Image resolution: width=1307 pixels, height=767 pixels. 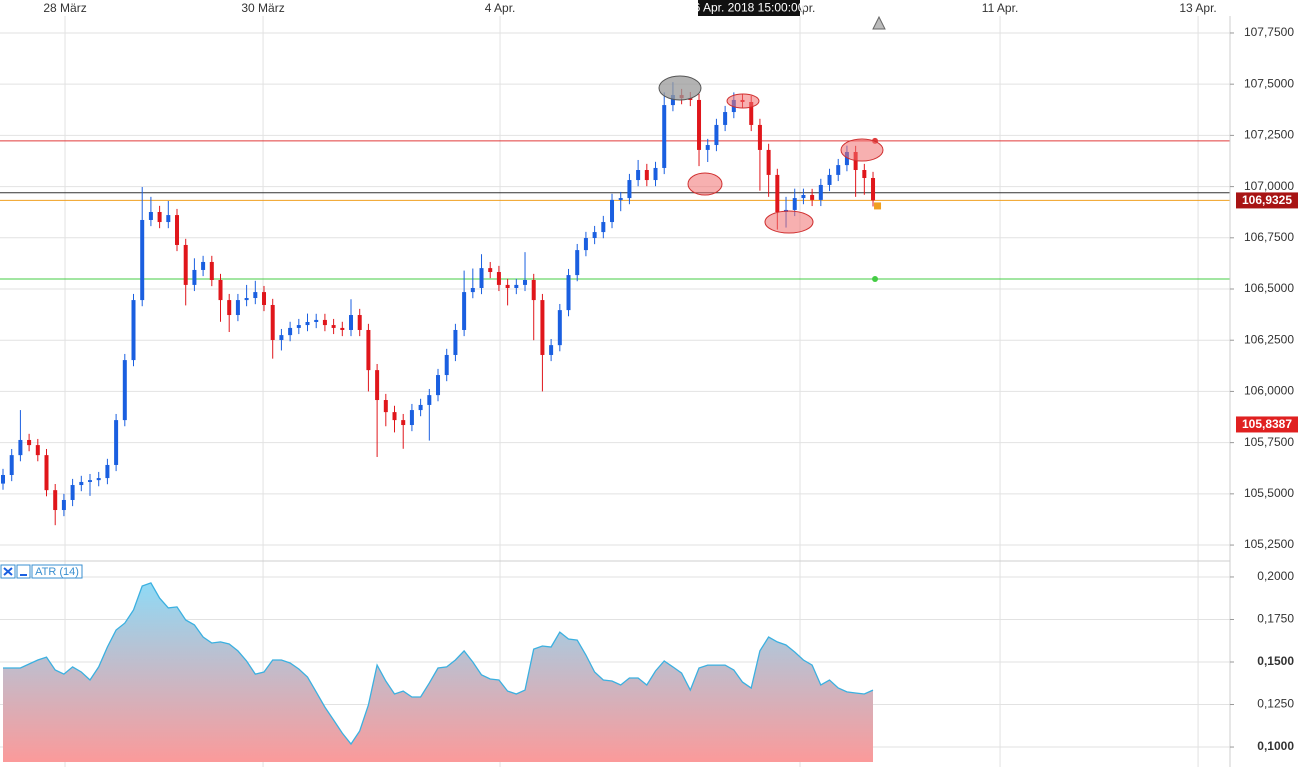 I want to click on y-tick-label: 105,5000, so click(x=1269, y=493).